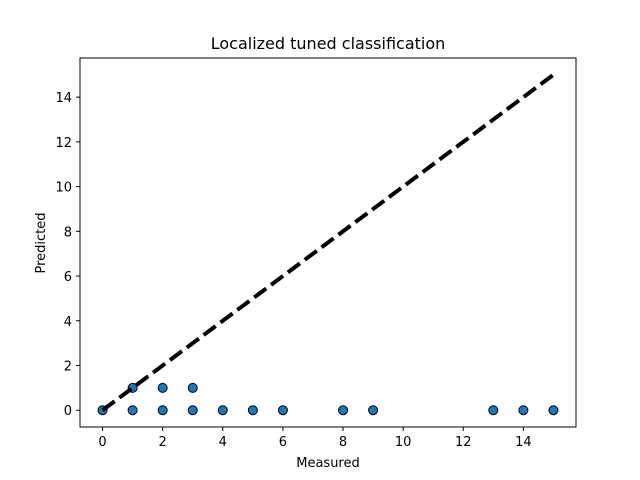  Describe the element at coordinates (463, 442) in the screenshot. I see `x-tick-label: 12` at that location.